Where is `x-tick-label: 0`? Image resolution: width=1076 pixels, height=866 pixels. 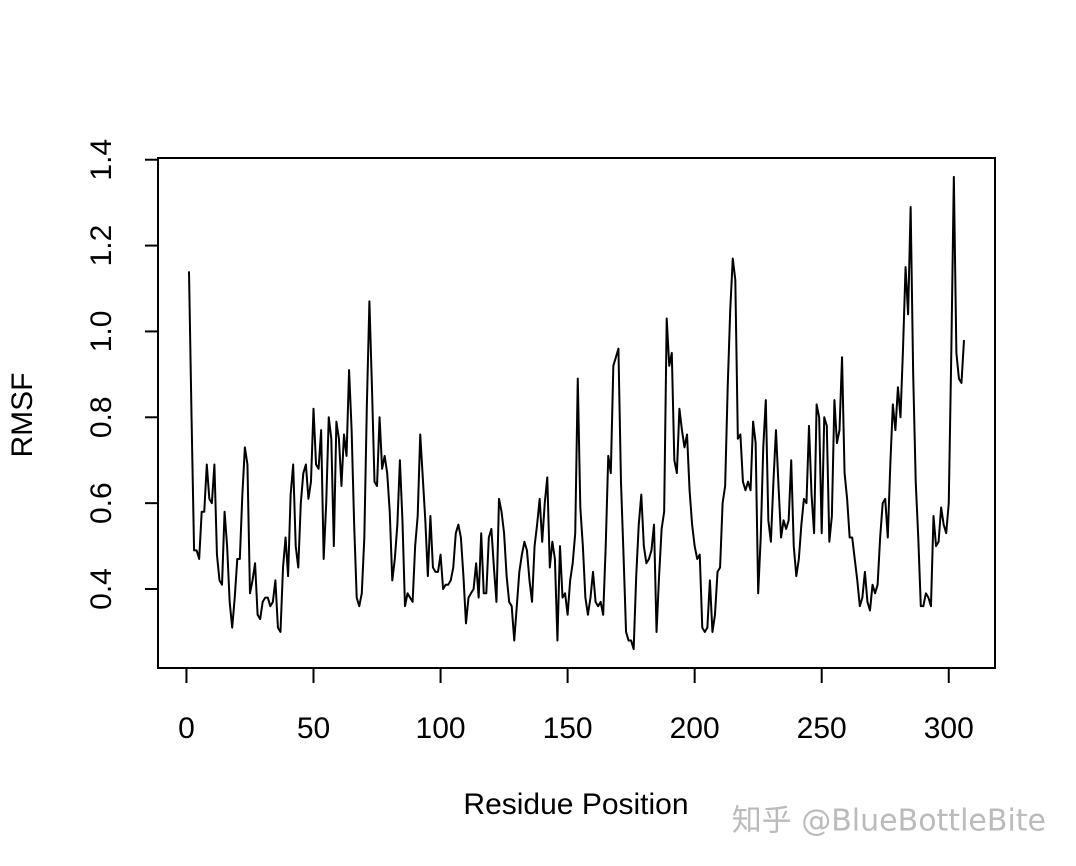
x-tick-label: 0 is located at coordinates (186, 728).